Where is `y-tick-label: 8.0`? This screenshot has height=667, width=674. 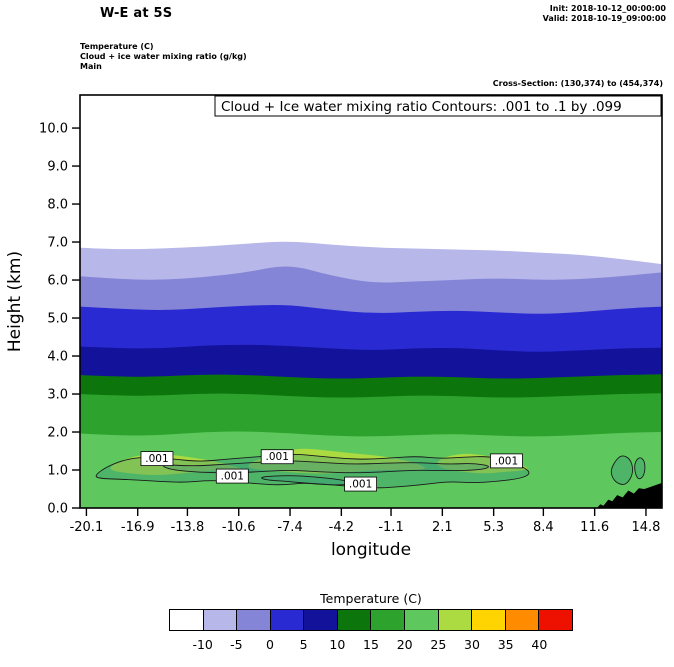
y-tick-label: 8.0 is located at coordinates (57, 205).